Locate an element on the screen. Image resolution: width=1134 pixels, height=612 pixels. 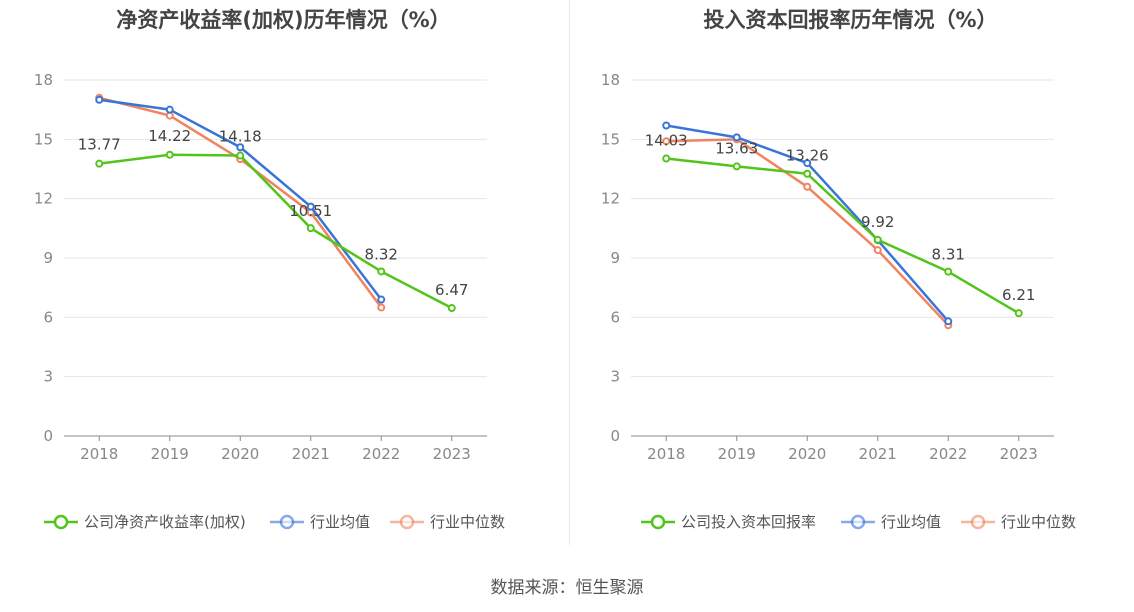
chart-divider is located at coordinates (569, 272).